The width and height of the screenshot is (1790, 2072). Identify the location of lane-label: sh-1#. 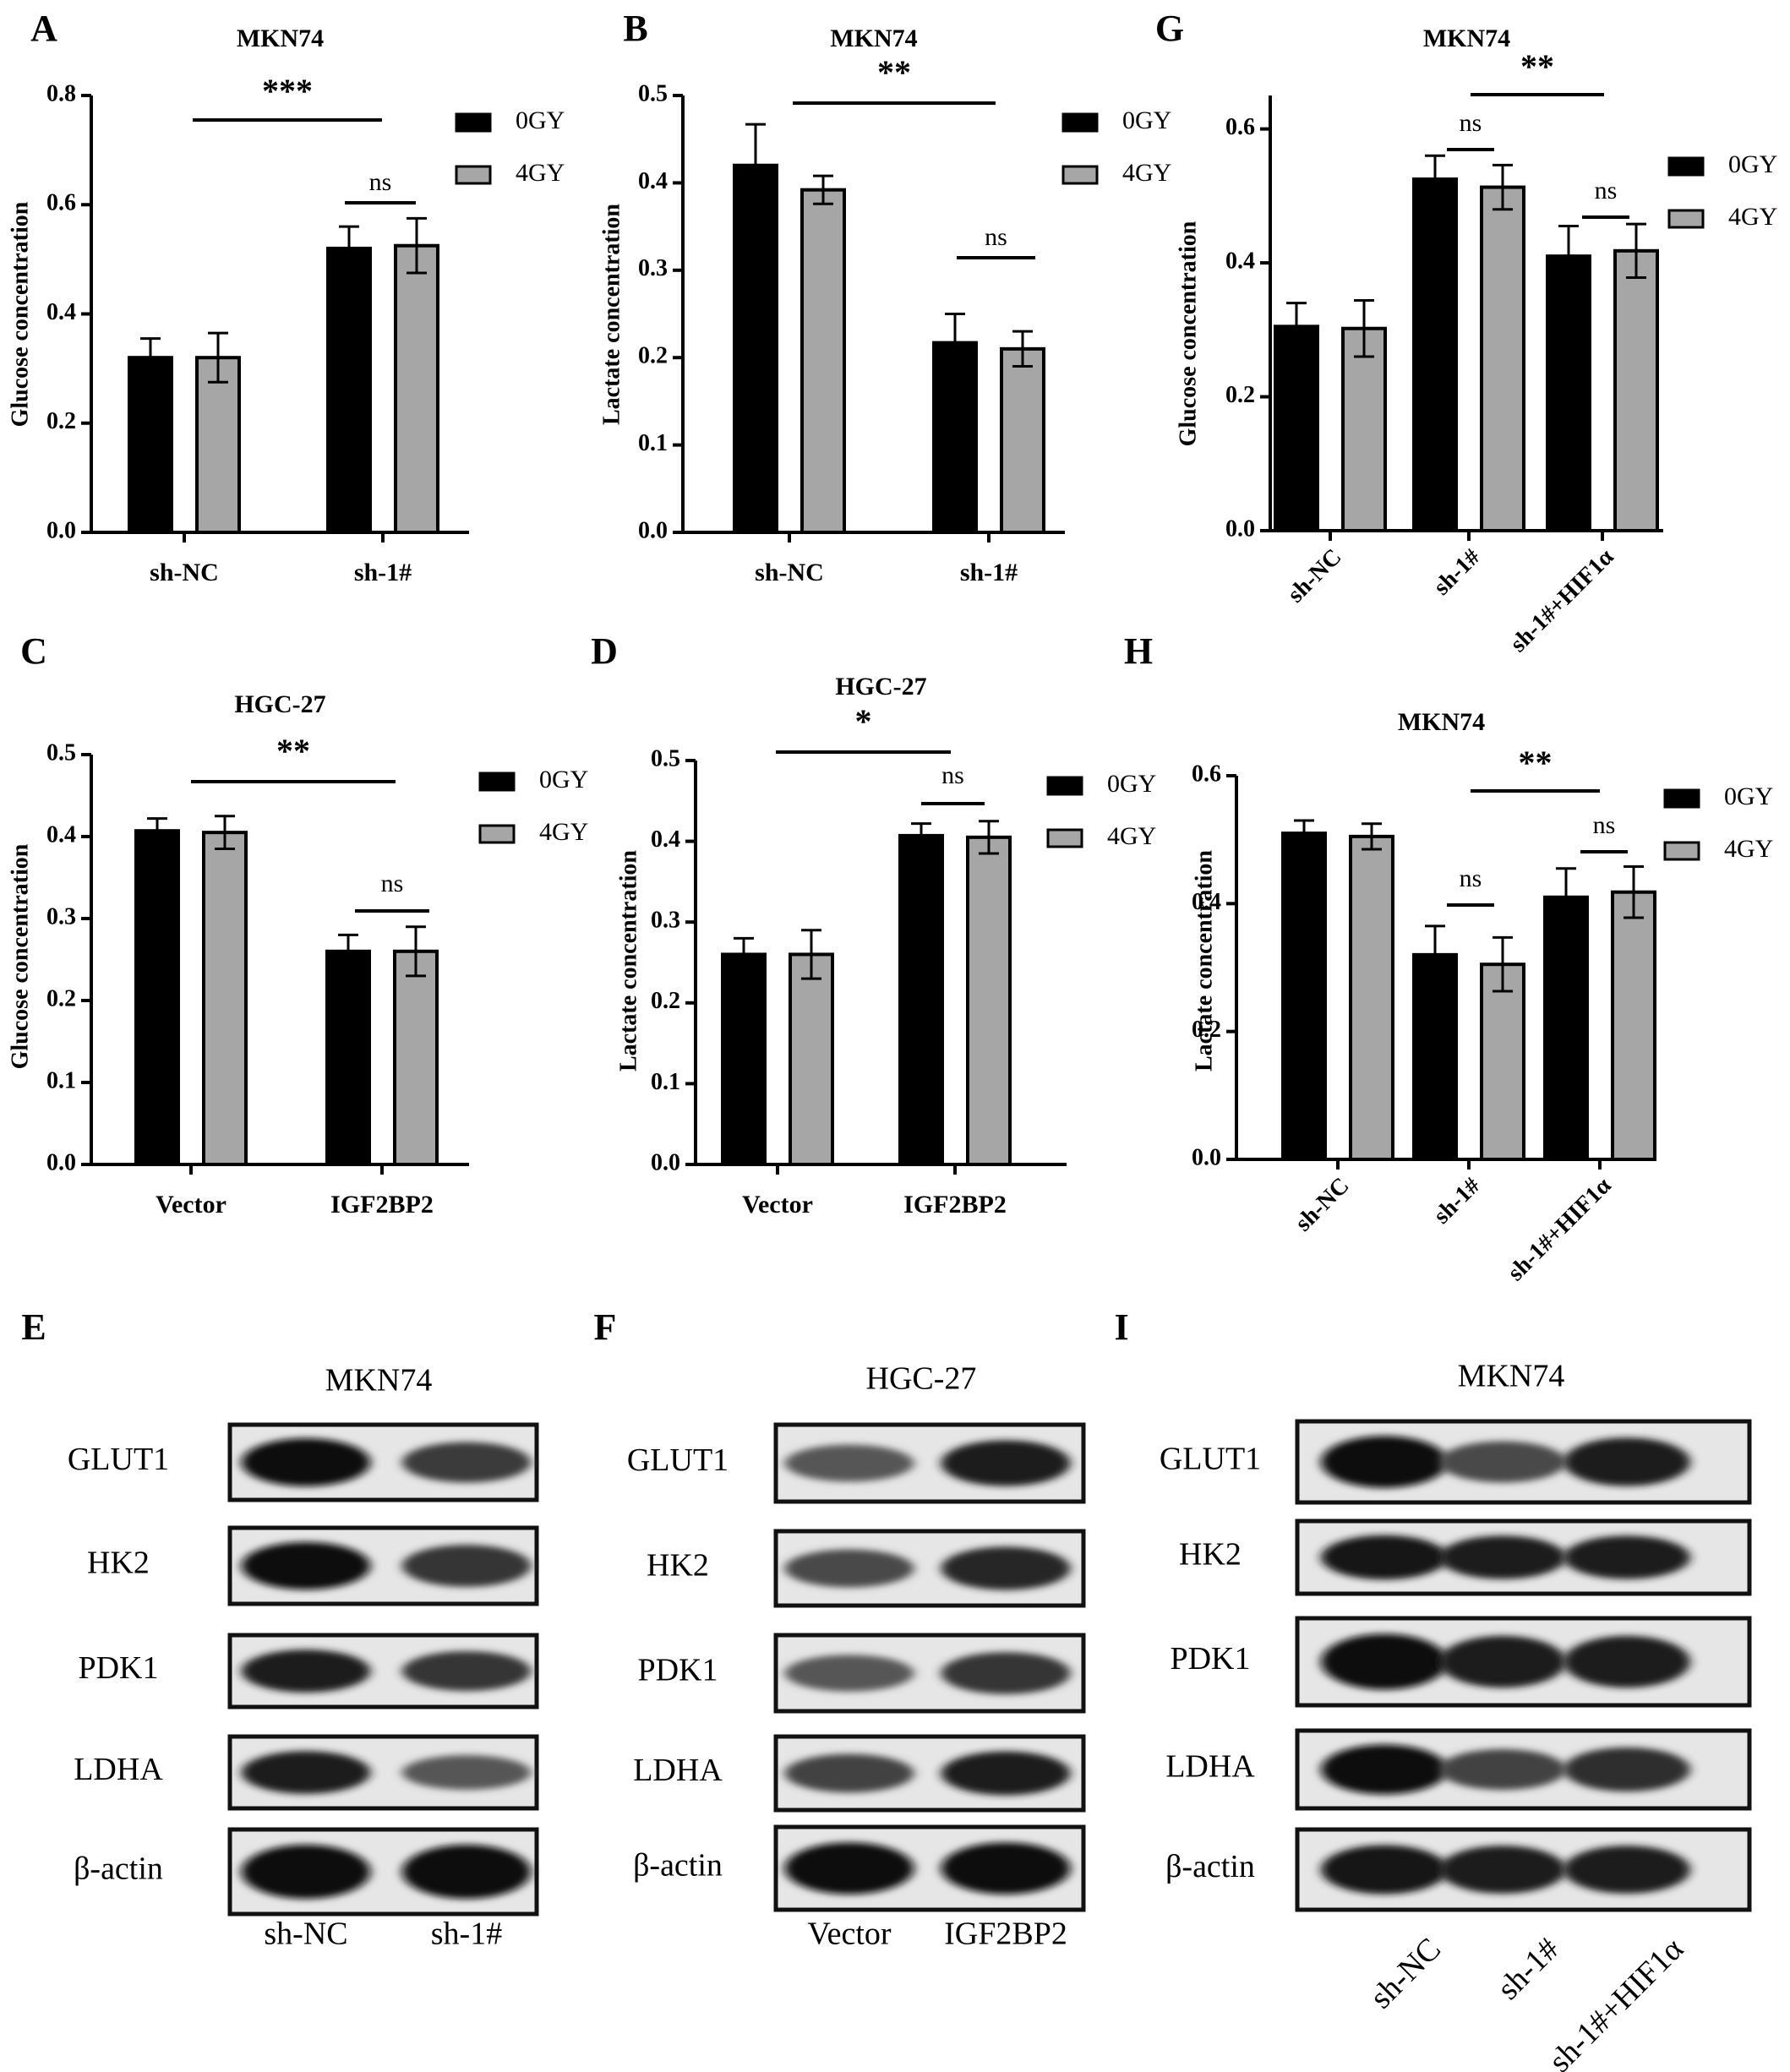
(467, 1934).